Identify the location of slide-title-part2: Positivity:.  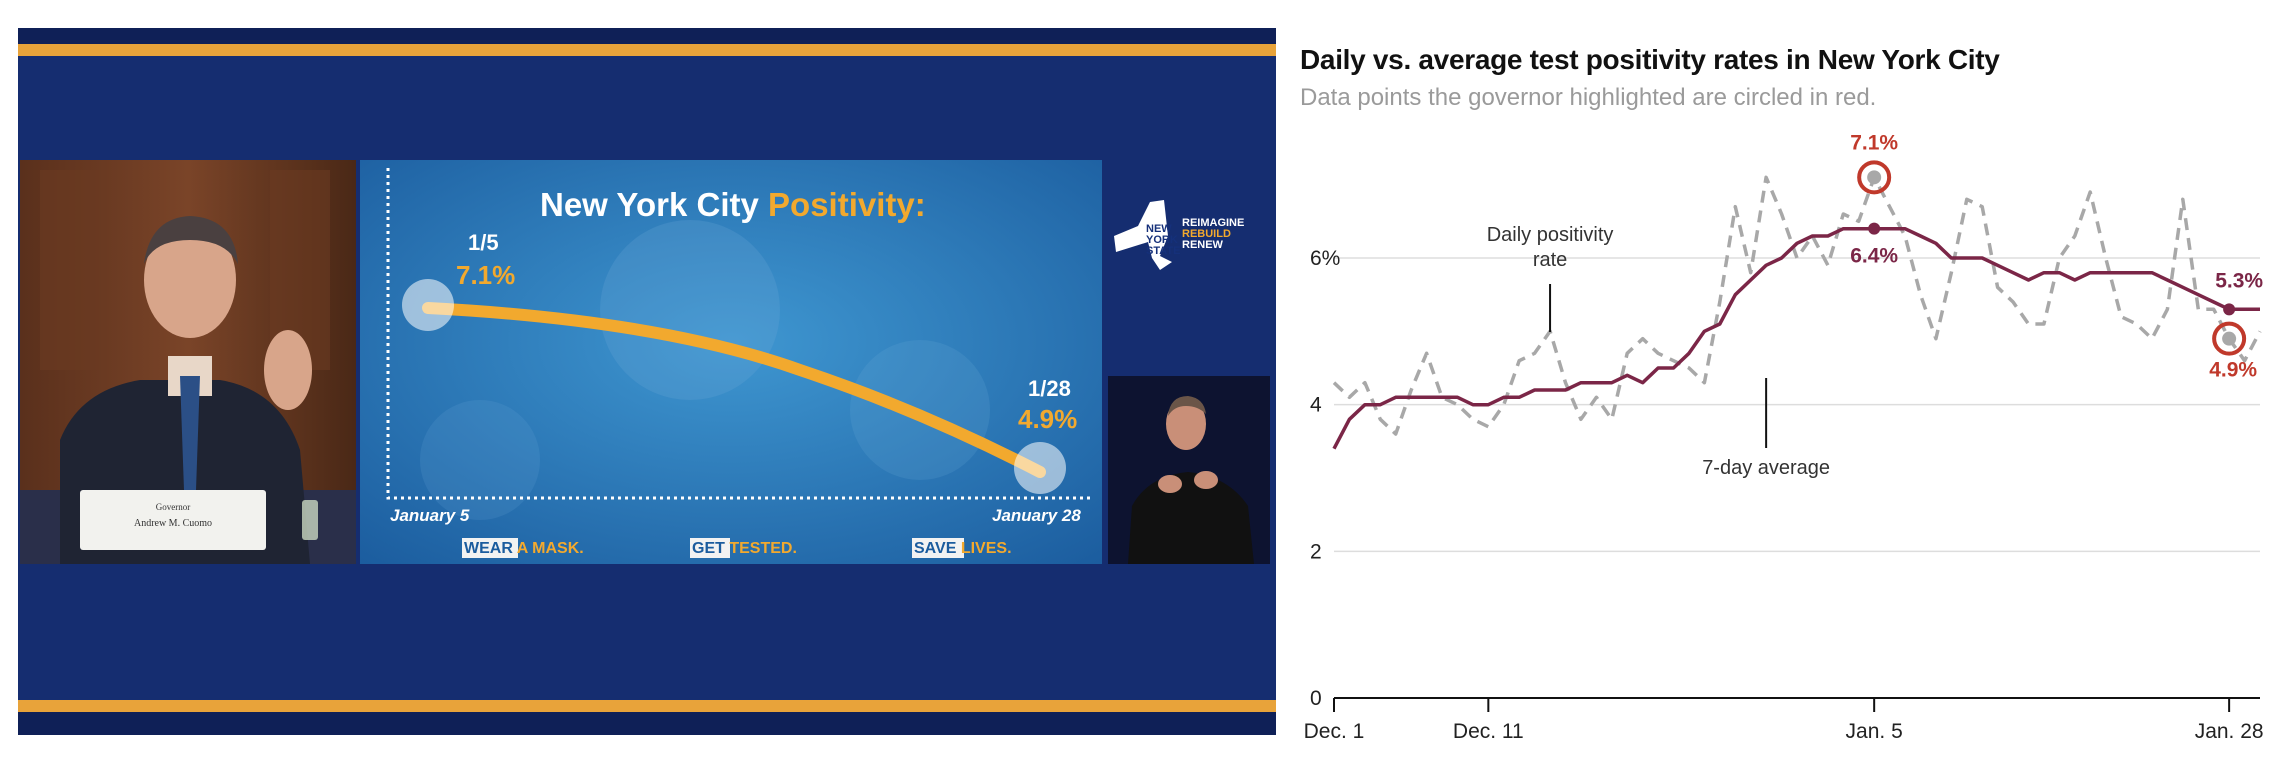
(847, 204).